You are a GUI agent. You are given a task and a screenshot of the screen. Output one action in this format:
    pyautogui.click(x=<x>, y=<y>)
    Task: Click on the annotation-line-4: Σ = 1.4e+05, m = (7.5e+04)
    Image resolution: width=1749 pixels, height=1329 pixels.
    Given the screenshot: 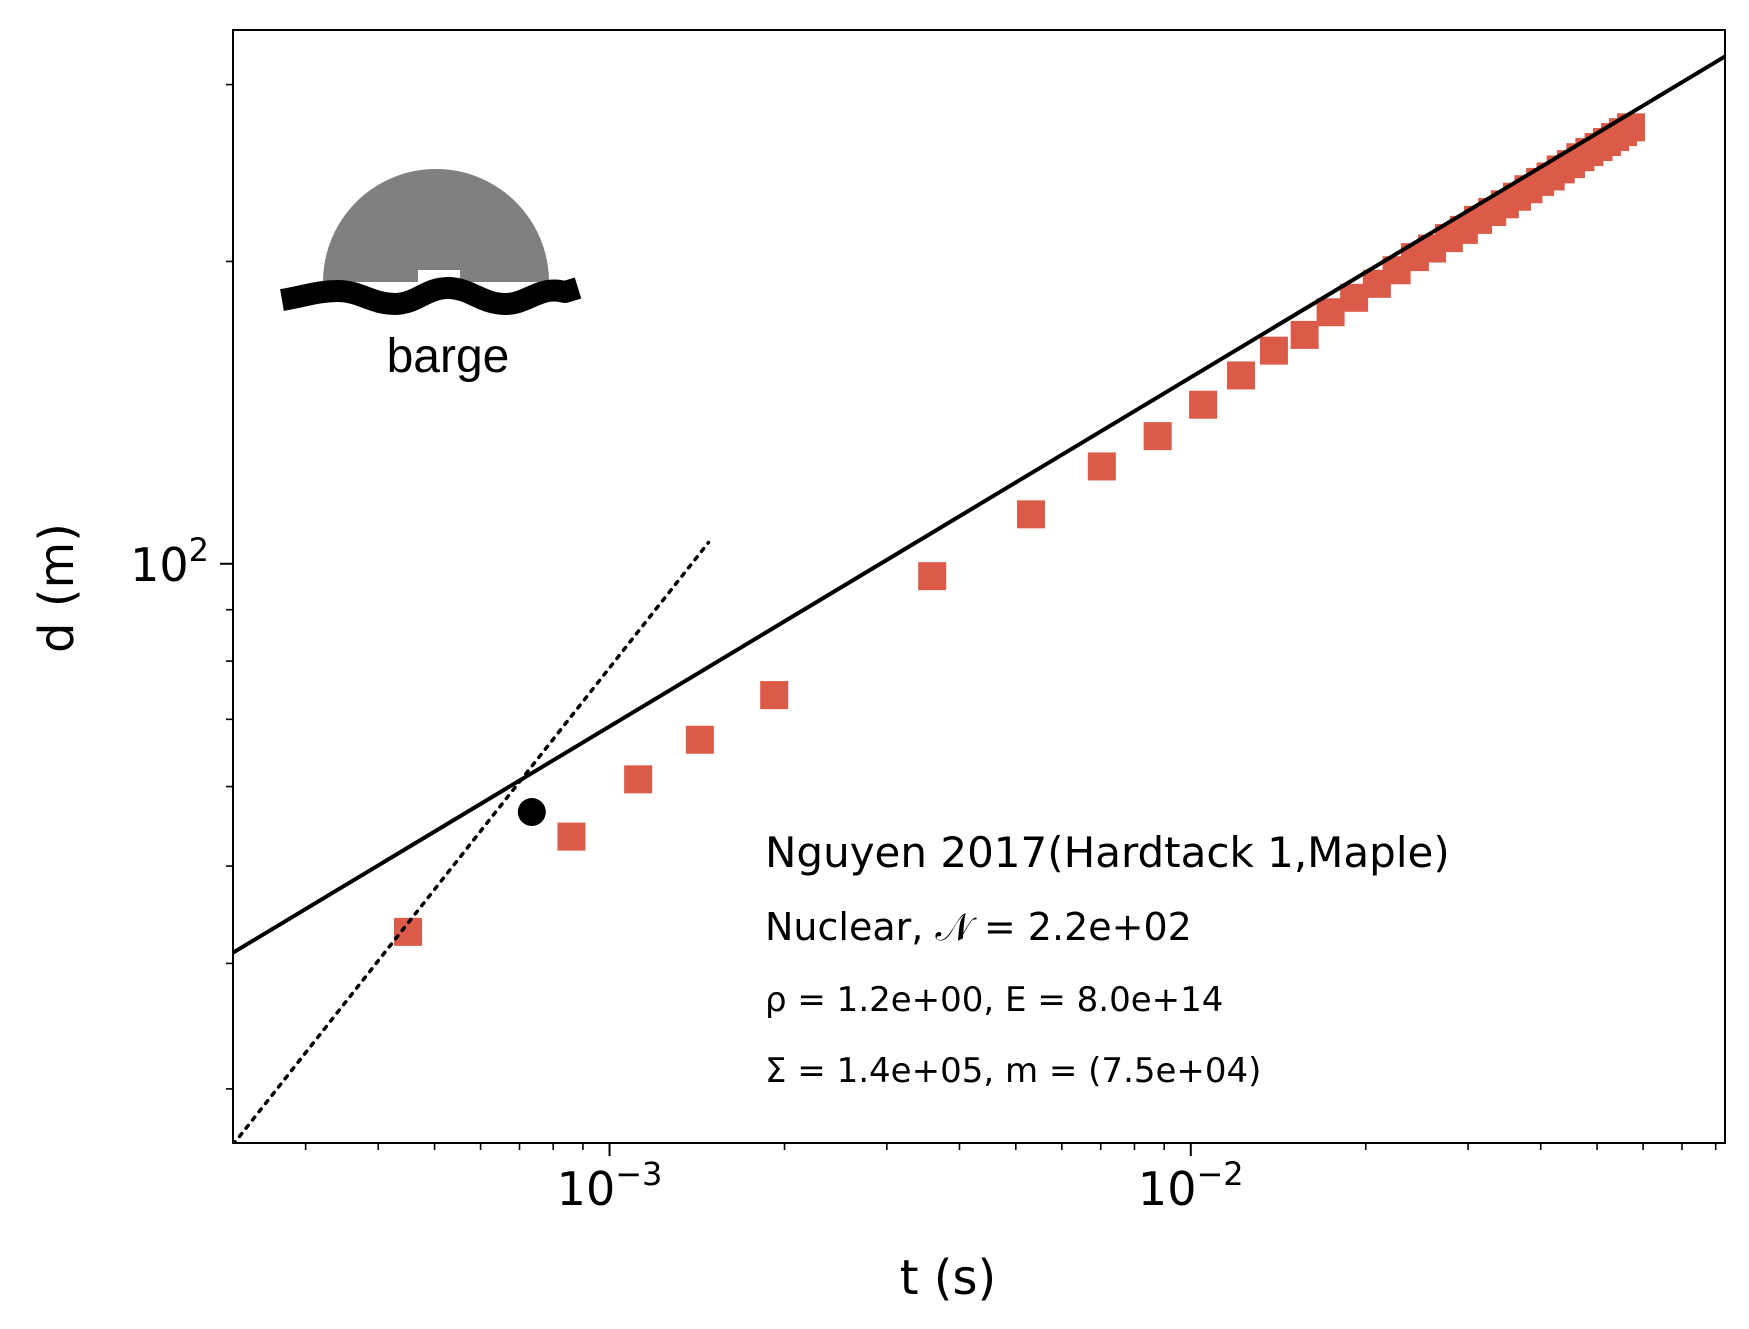 What is the action you would take?
    pyautogui.click(x=1013, y=1071)
    